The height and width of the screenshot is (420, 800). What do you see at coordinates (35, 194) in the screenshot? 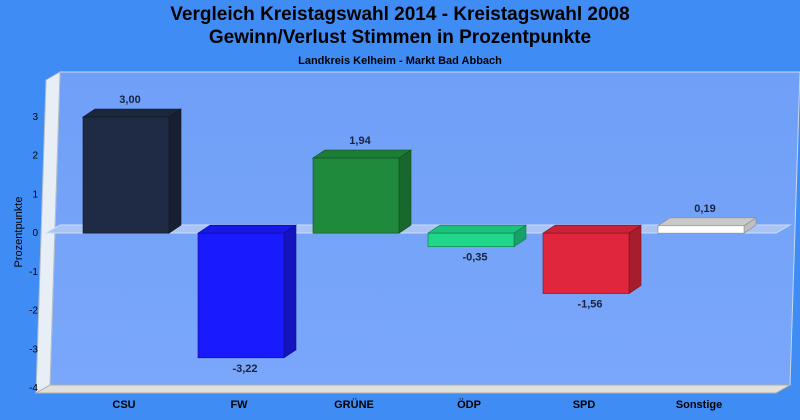
I see `y-tick-label: 1` at bounding box center [35, 194].